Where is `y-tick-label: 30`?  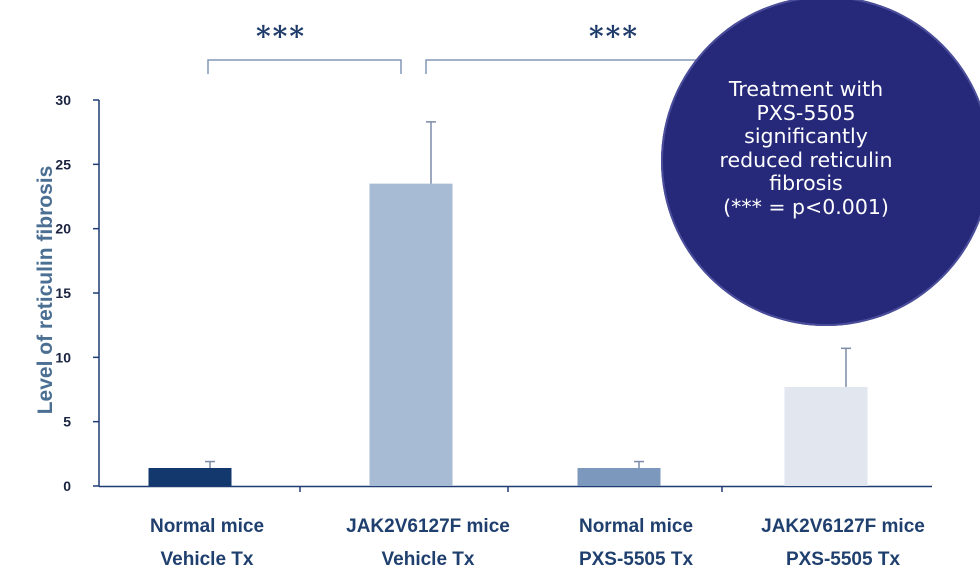
y-tick-label: 30 is located at coordinates (63, 100).